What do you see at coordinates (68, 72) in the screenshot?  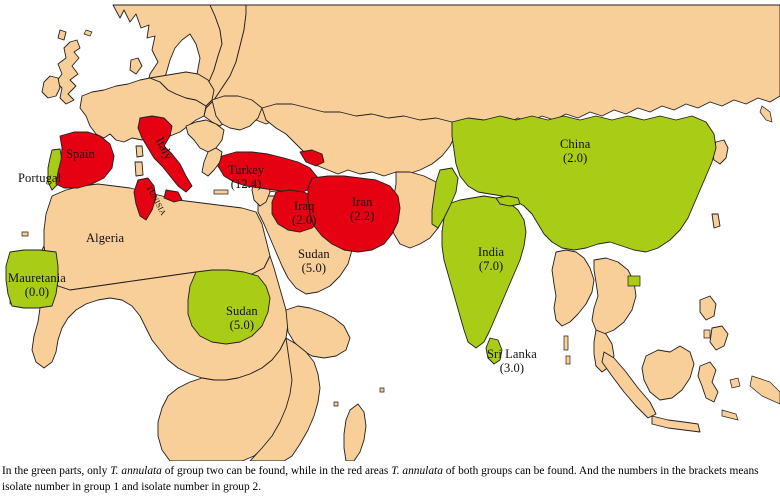 I see `country-great-britain` at bounding box center [68, 72].